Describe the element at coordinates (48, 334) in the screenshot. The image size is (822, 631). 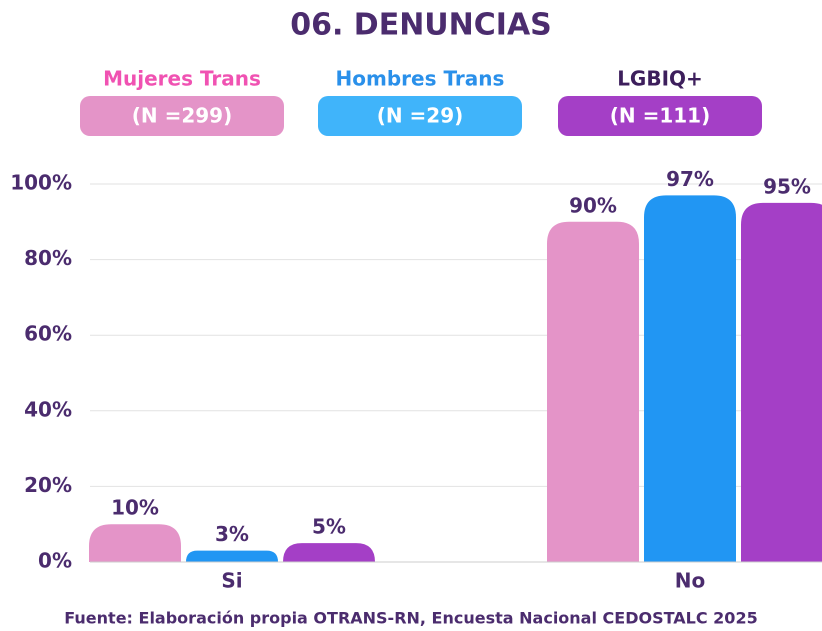
I see `y-tick-label: 60%` at that location.